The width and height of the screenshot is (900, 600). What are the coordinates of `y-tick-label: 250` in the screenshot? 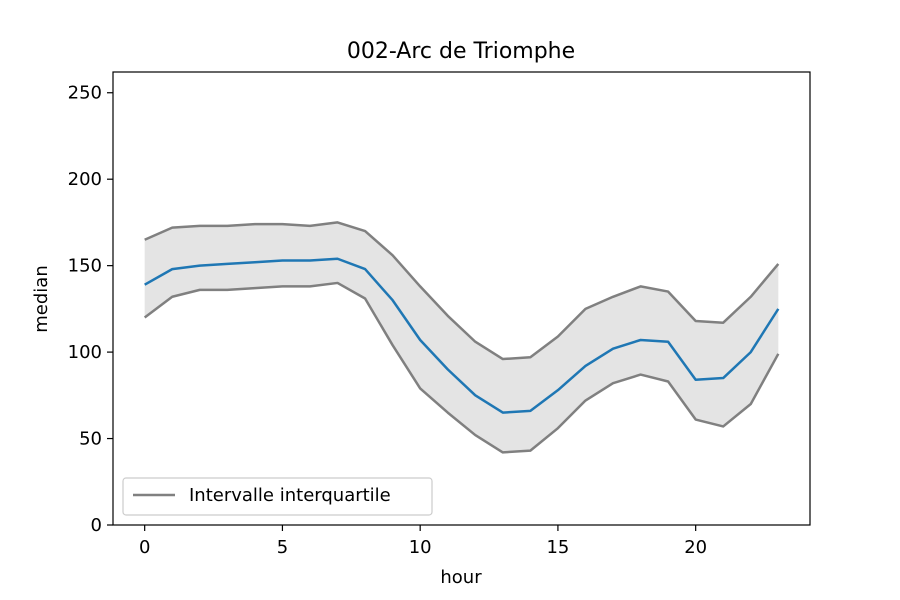 It's located at (85, 93).